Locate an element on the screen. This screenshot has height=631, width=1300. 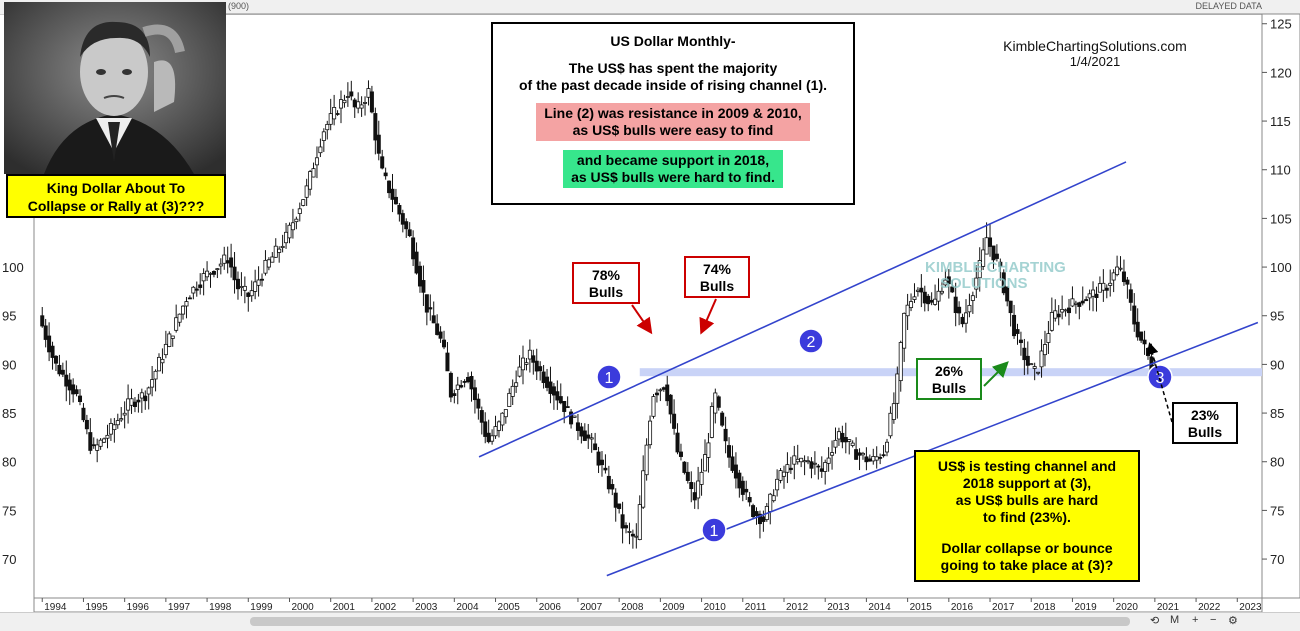
zoom-out-button: − is located at coordinates (1213, 620).